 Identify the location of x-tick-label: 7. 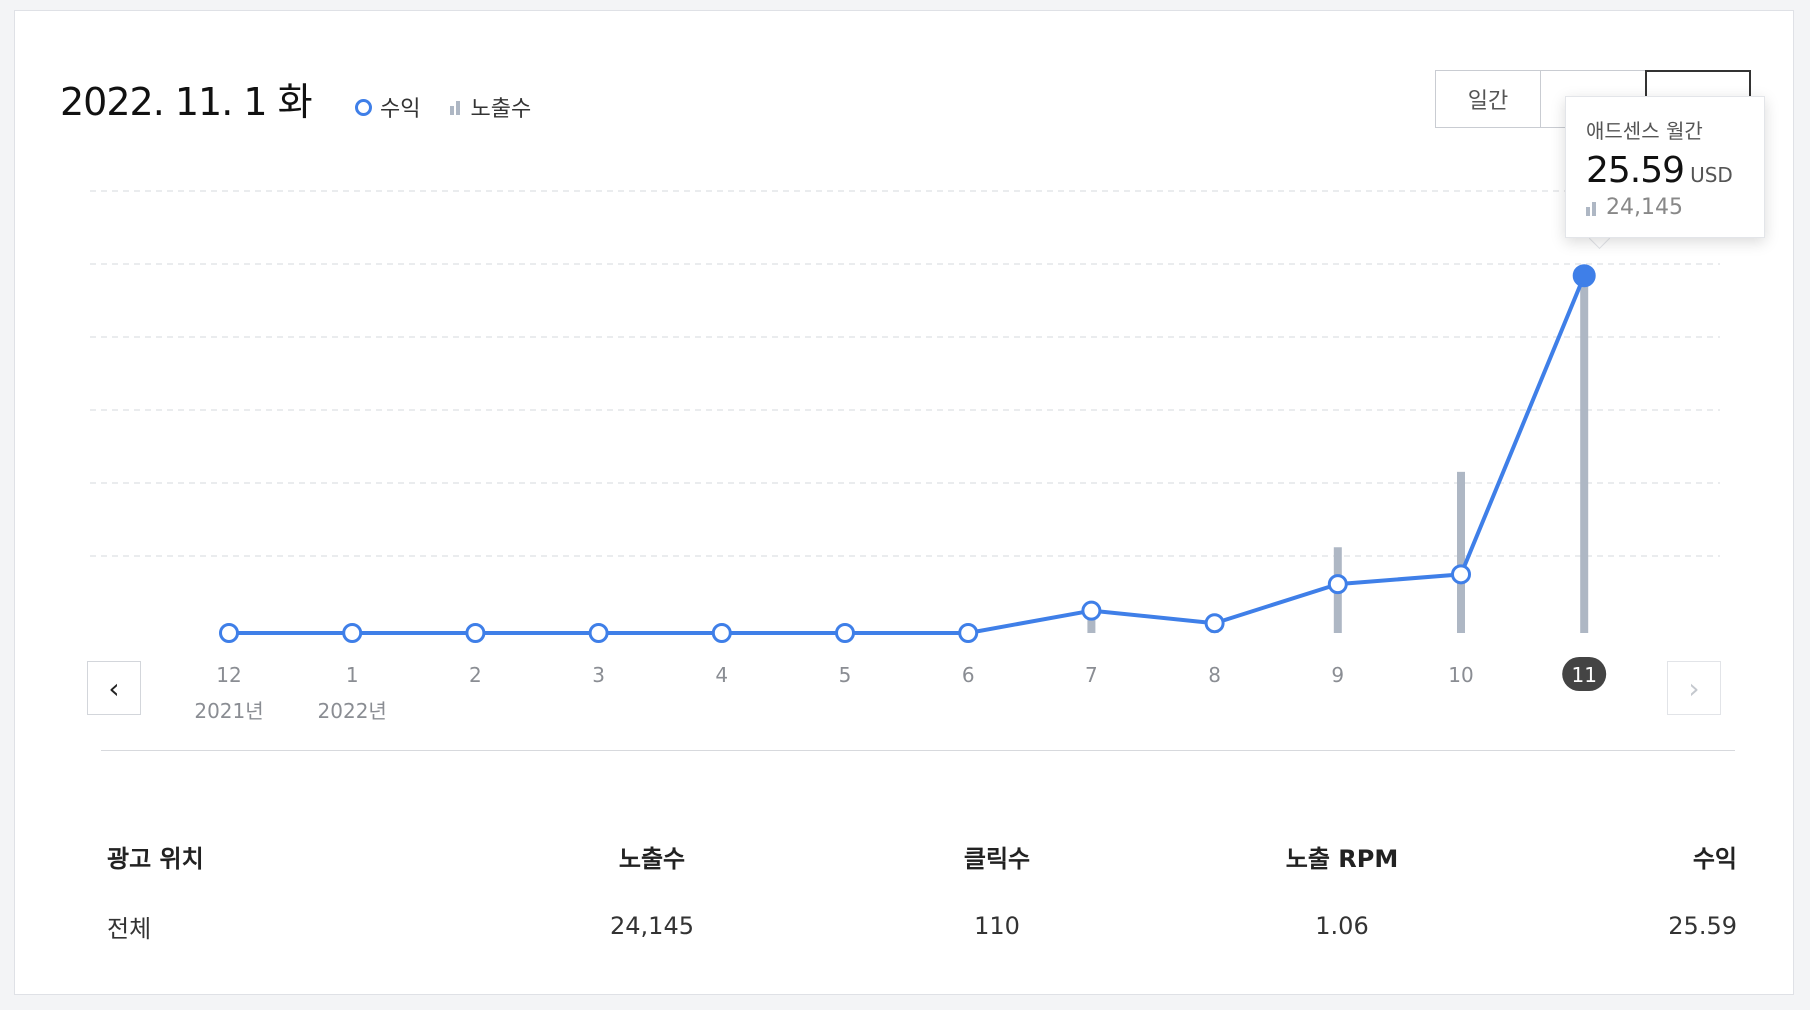
(1091, 675).